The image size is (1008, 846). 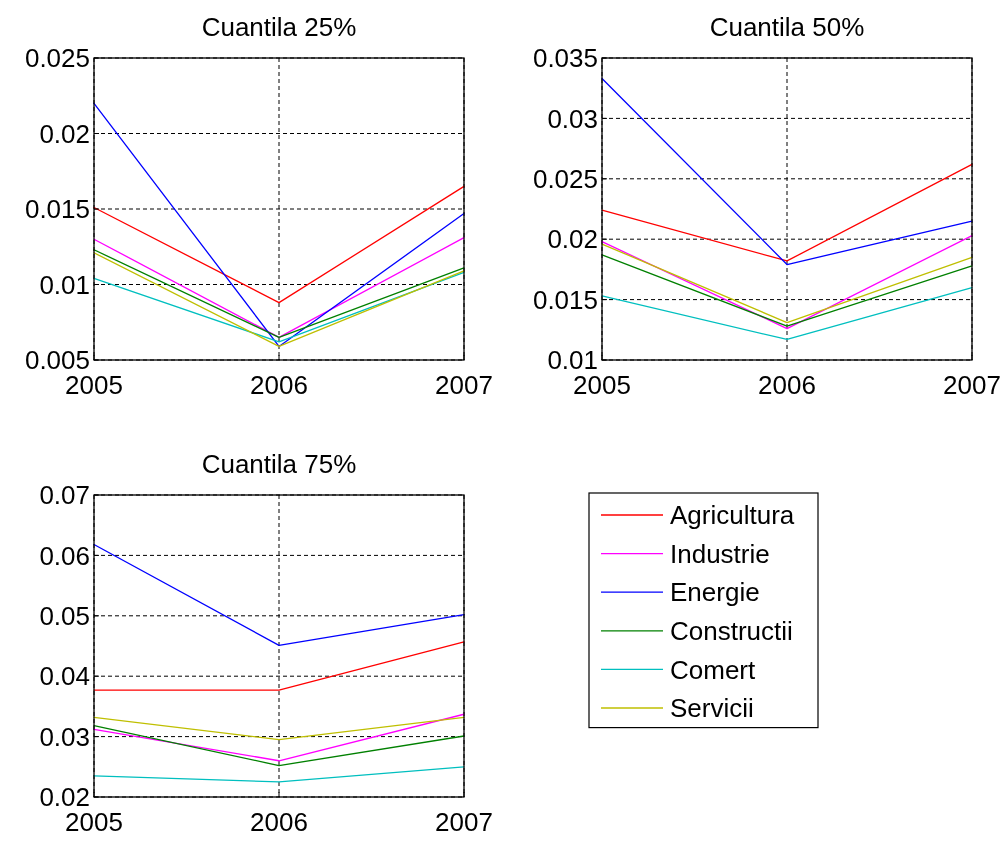 What do you see at coordinates (787, 27) in the screenshot?
I see `chart-title: Cuantila 50%` at bounding box center [787, 27].